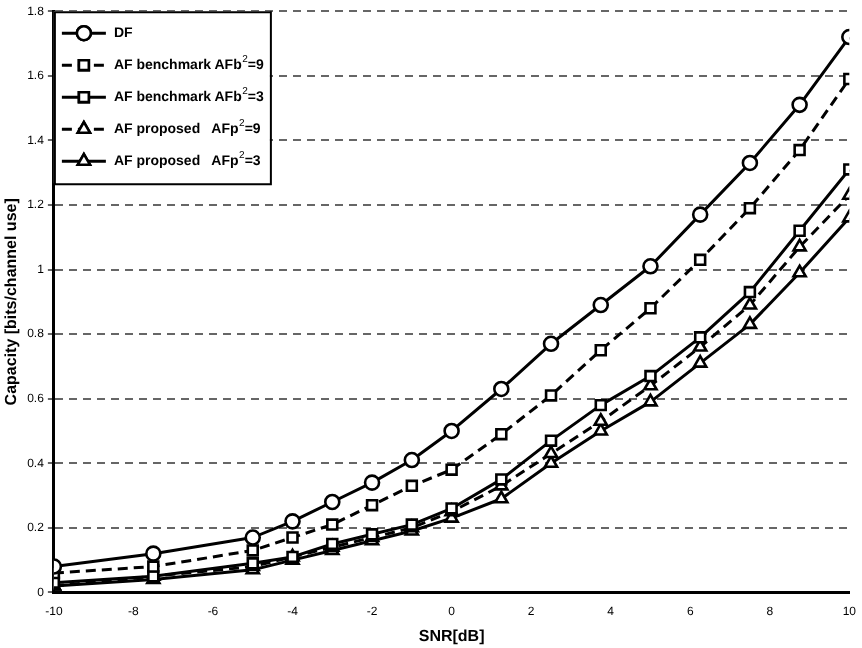 Image resolution: width=862 pixels, height=648 pixels. What do you see at coordinates (11, 301) in the screenshot?
I see `y-axis-title: Capacity [bits/channel use]` at bounding box center [11, 301].